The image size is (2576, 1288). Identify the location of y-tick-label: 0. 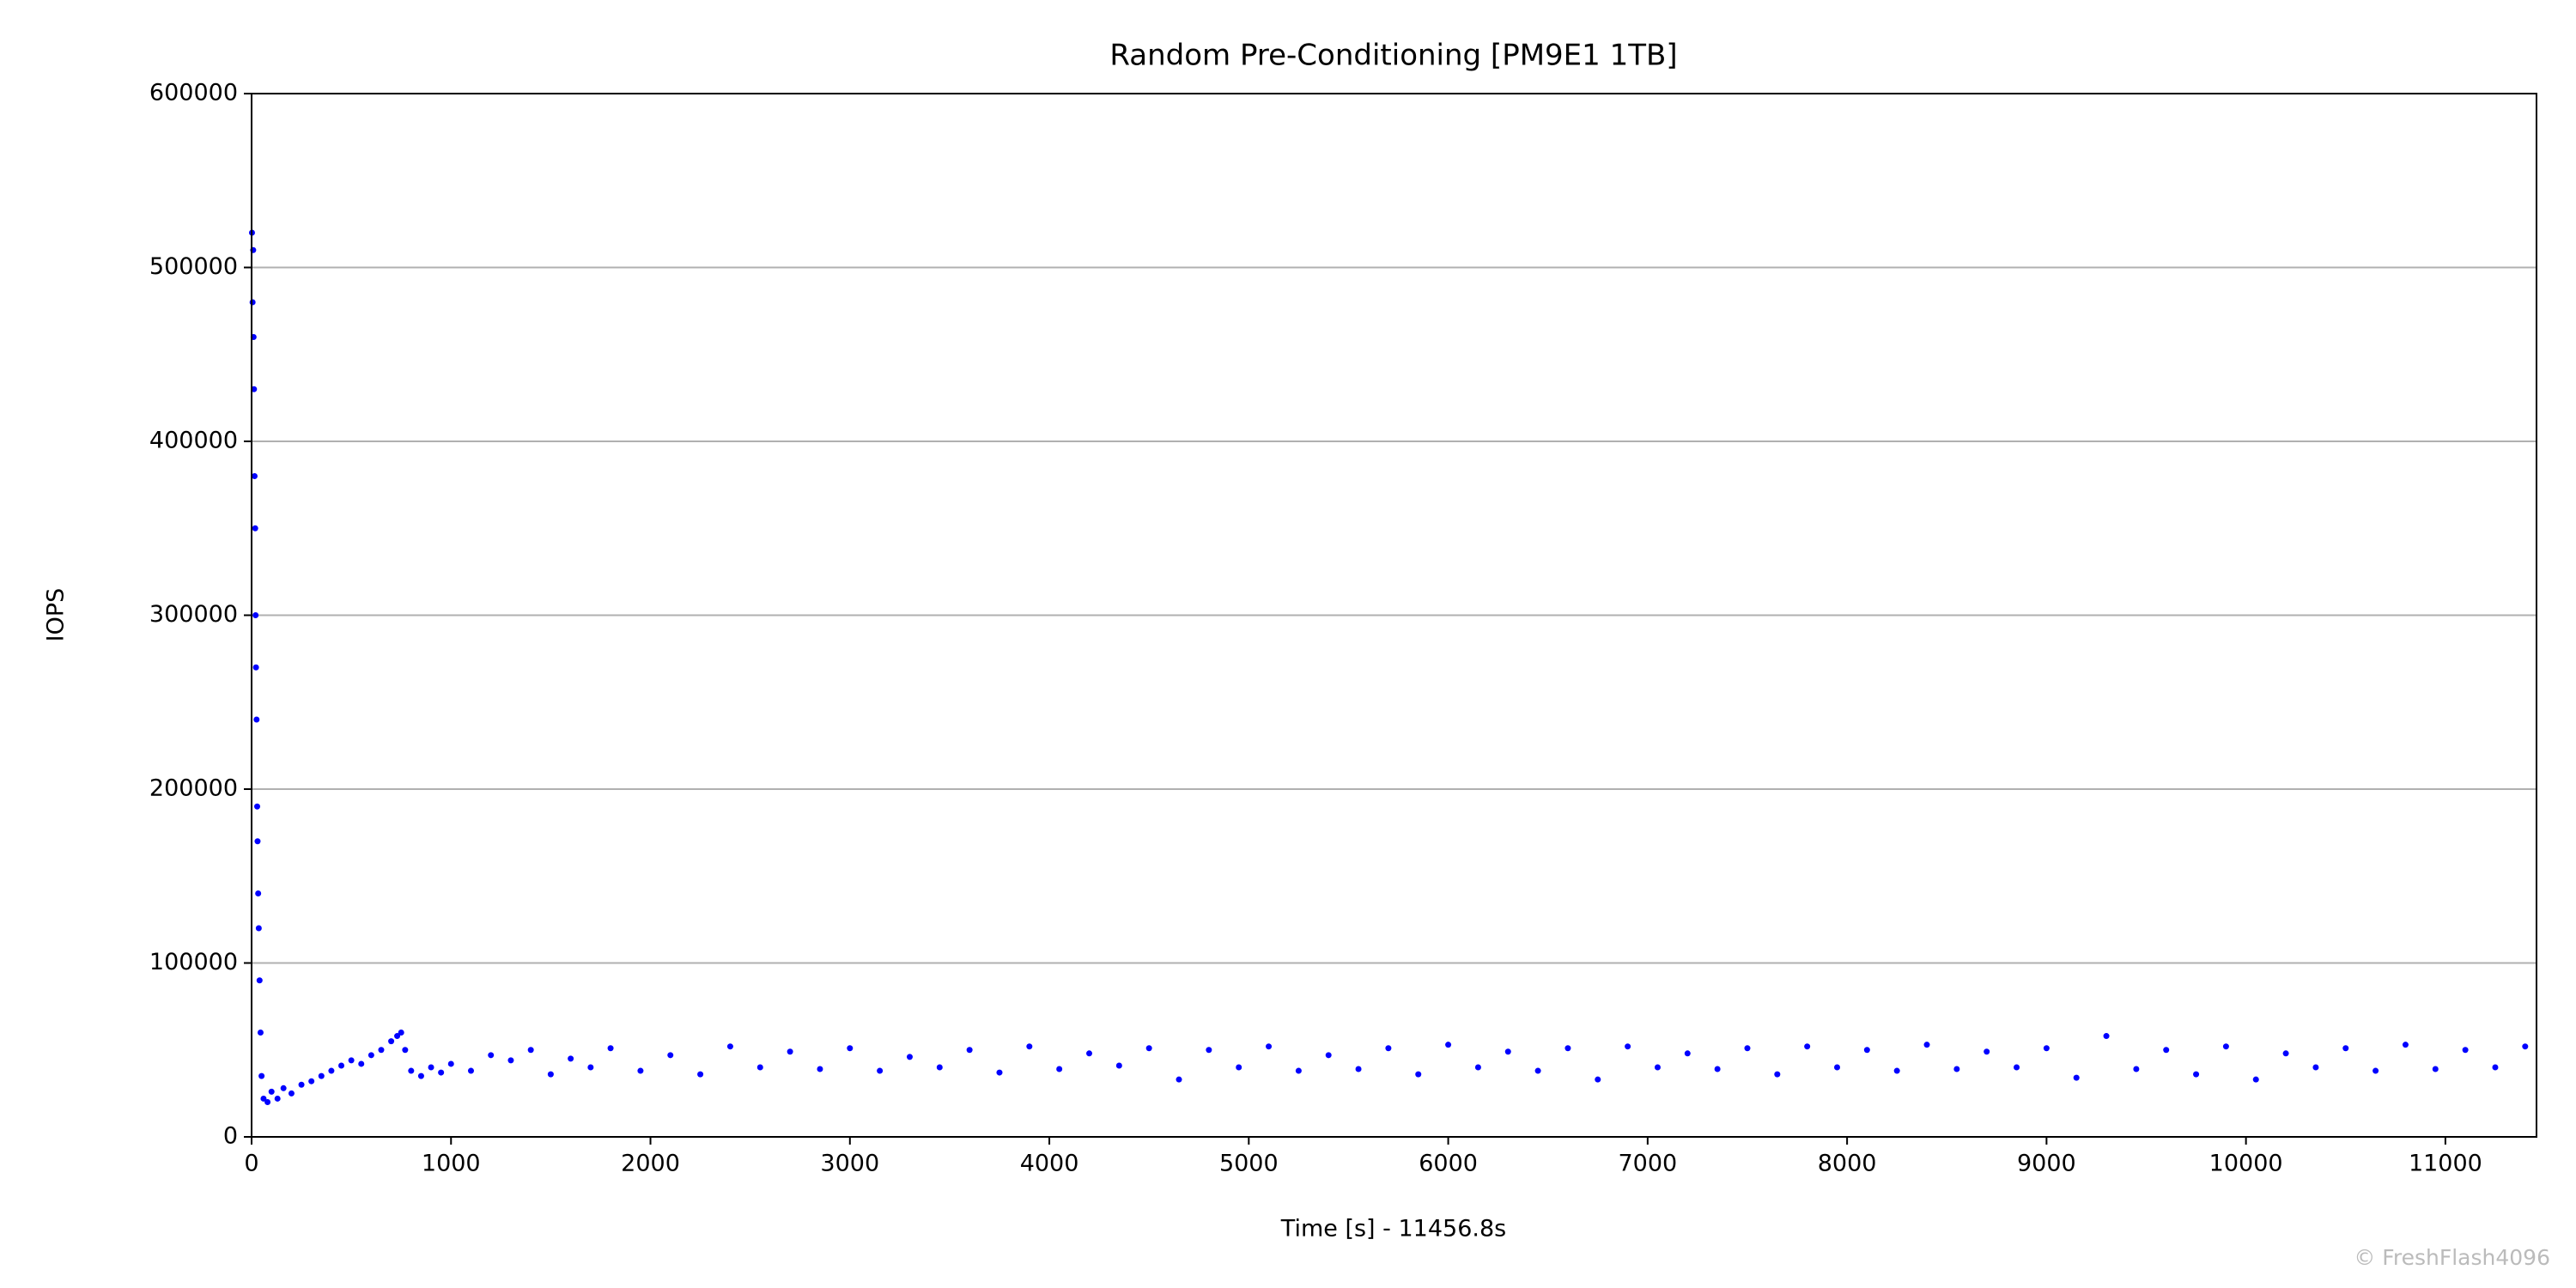
(230, 1136).